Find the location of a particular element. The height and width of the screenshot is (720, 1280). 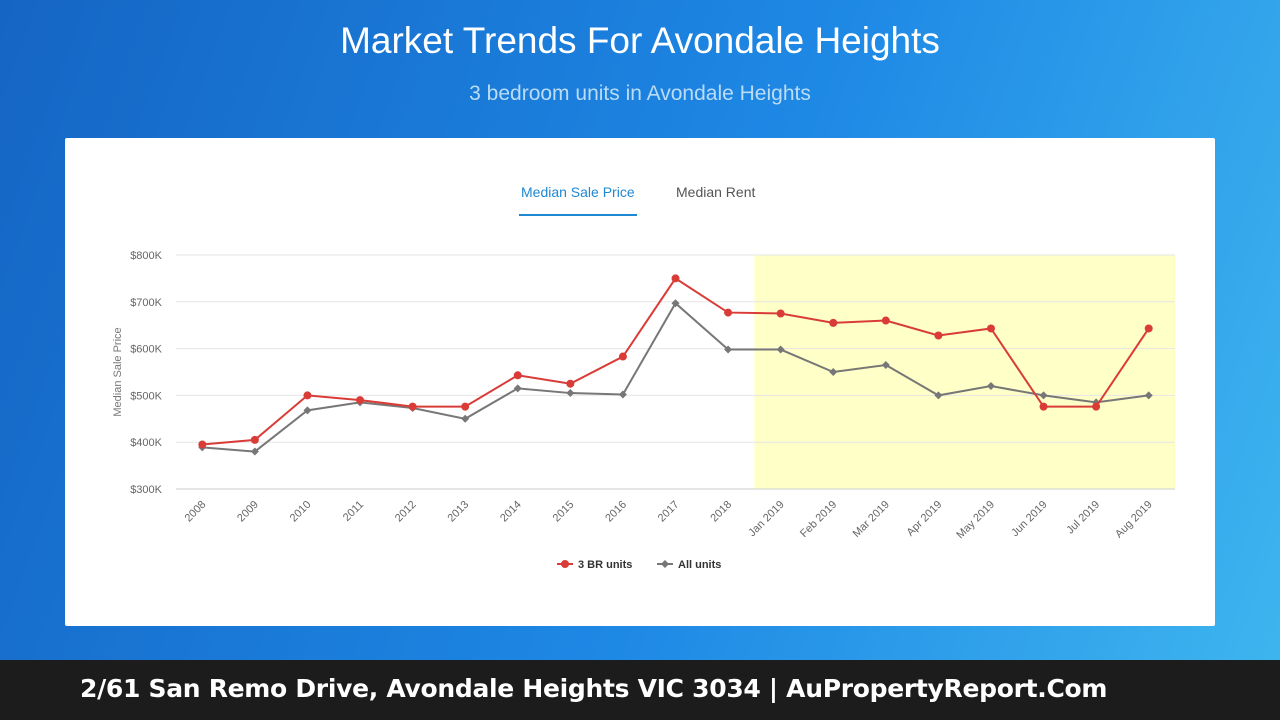

chart-tabs: Median Sale Price Median Rent is located at coordinates (640, 178).